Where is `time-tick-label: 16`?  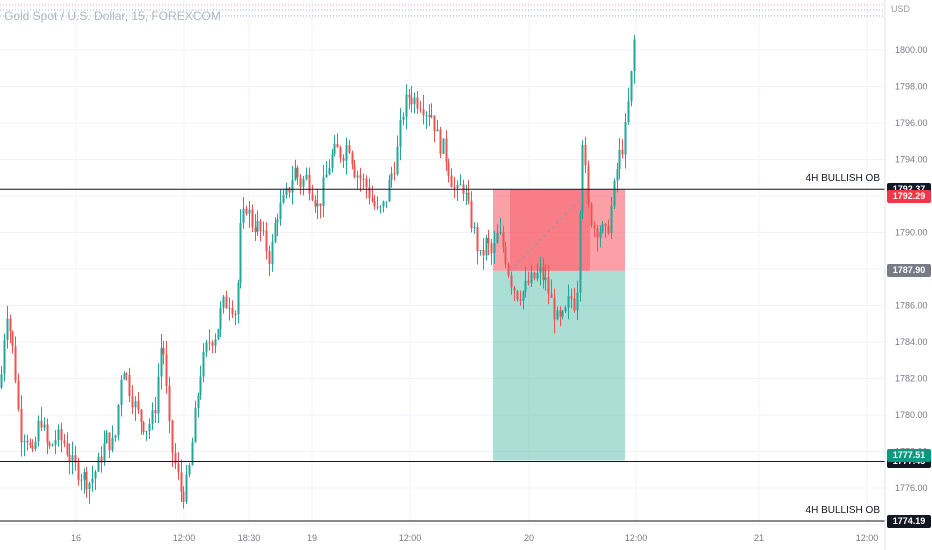
time-tick-label: 16 is located at coordinates (76, 538).